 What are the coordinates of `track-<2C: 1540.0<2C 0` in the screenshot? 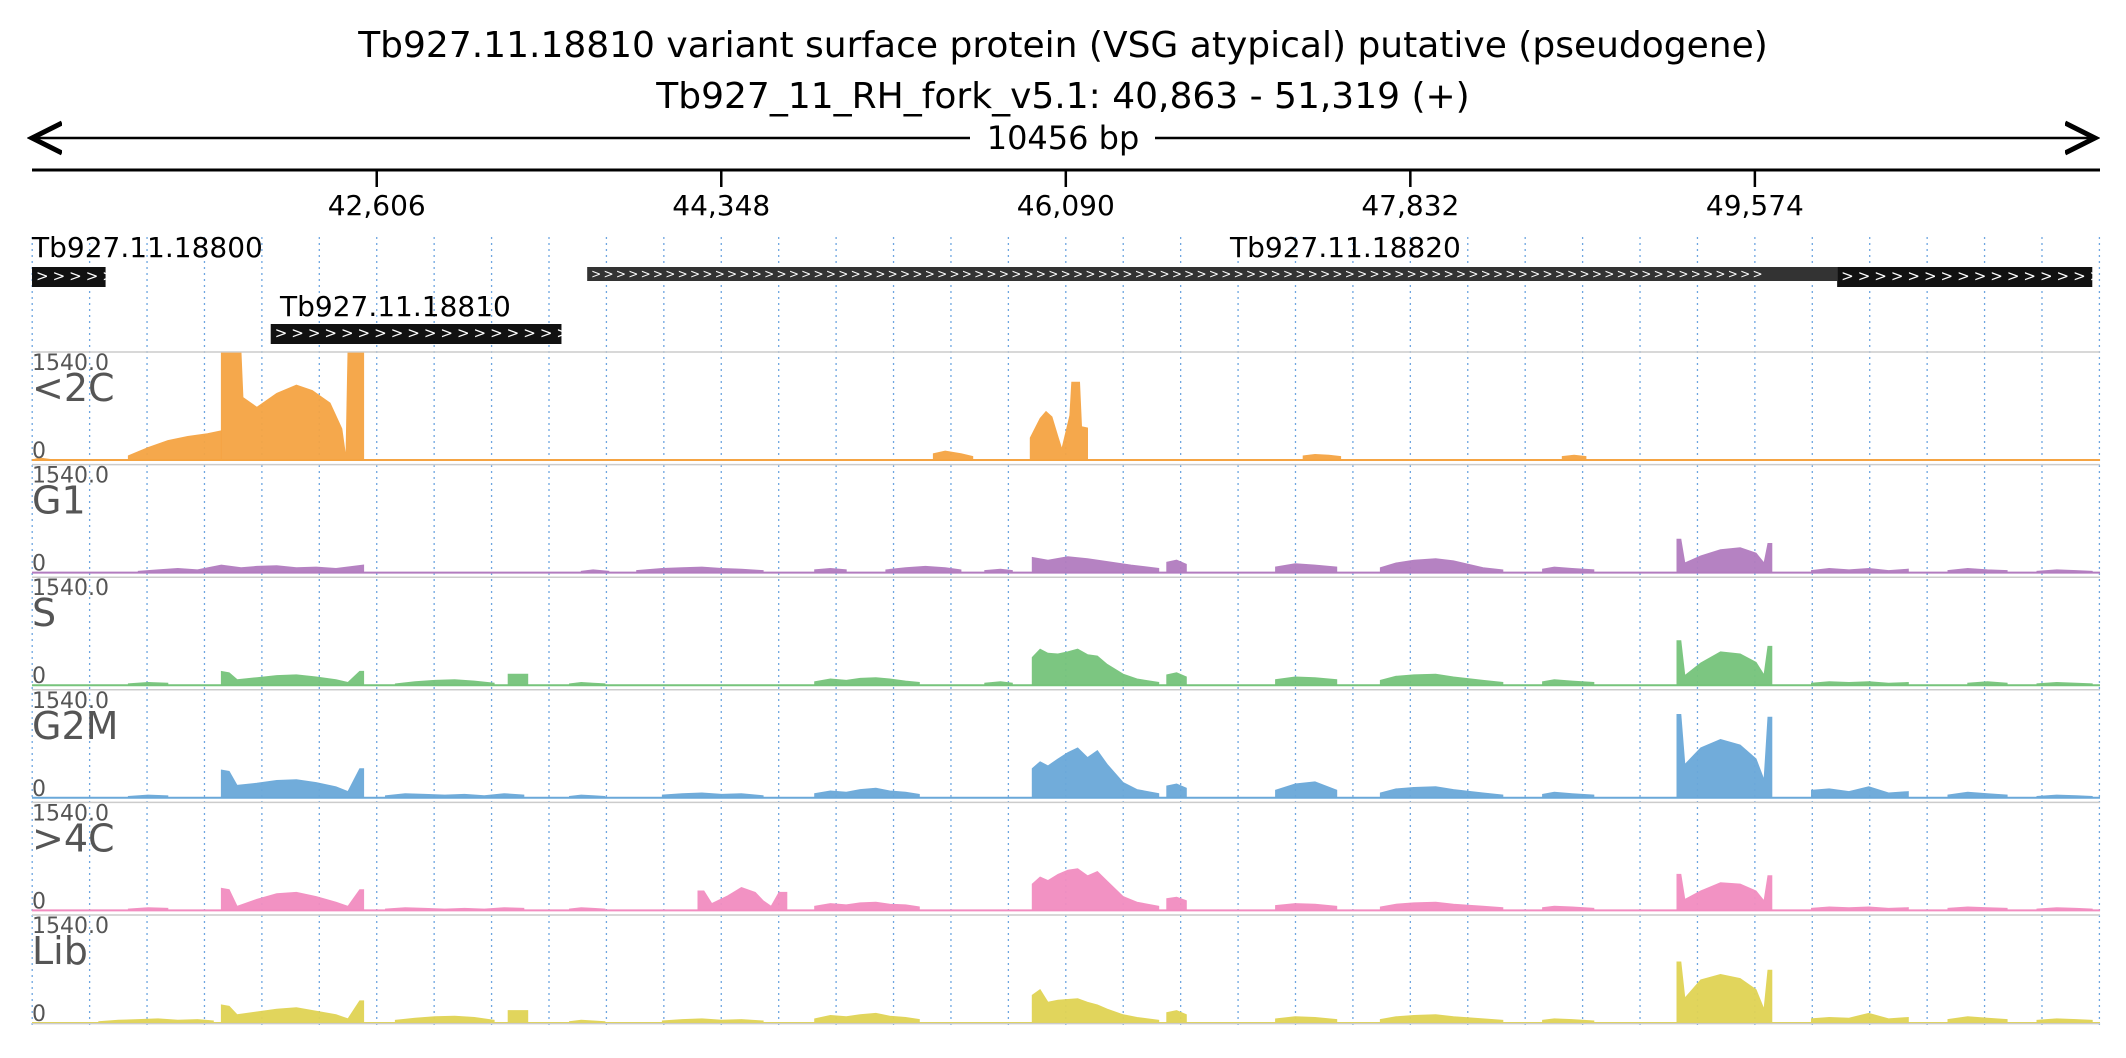 It's located at (1065, 407).